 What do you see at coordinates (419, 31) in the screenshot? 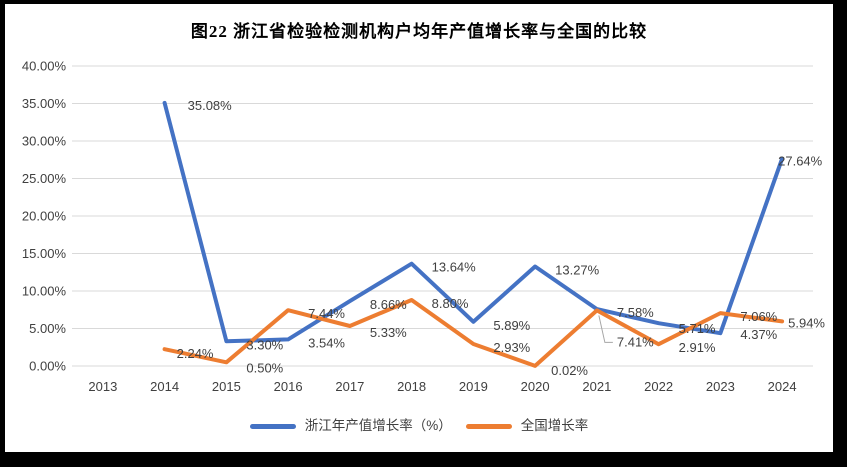
I see `chart-title: 图22 浙江省检验检测机构户均年产值增长率与全国的比较` at bounding box center [419, 31].